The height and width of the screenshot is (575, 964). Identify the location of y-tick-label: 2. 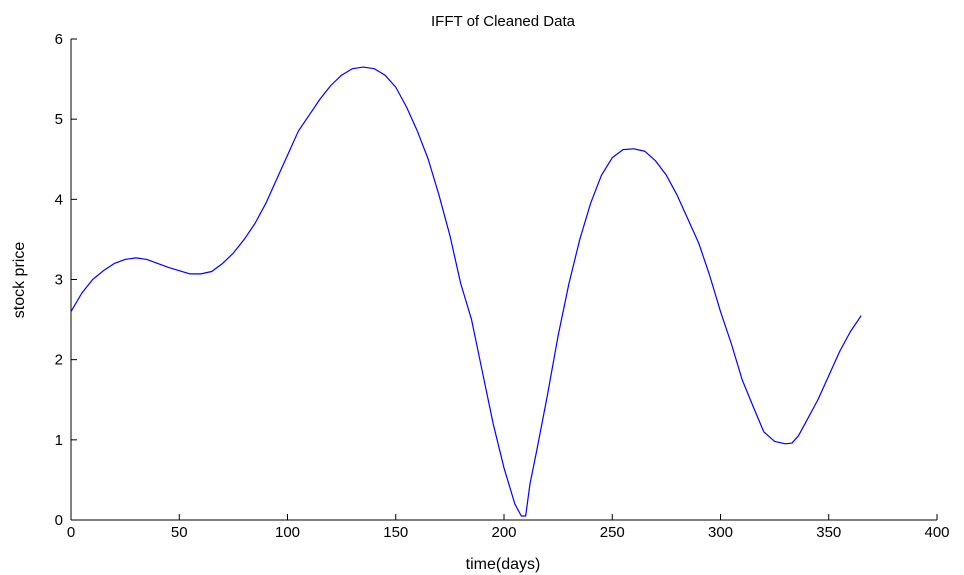
(59, 360).